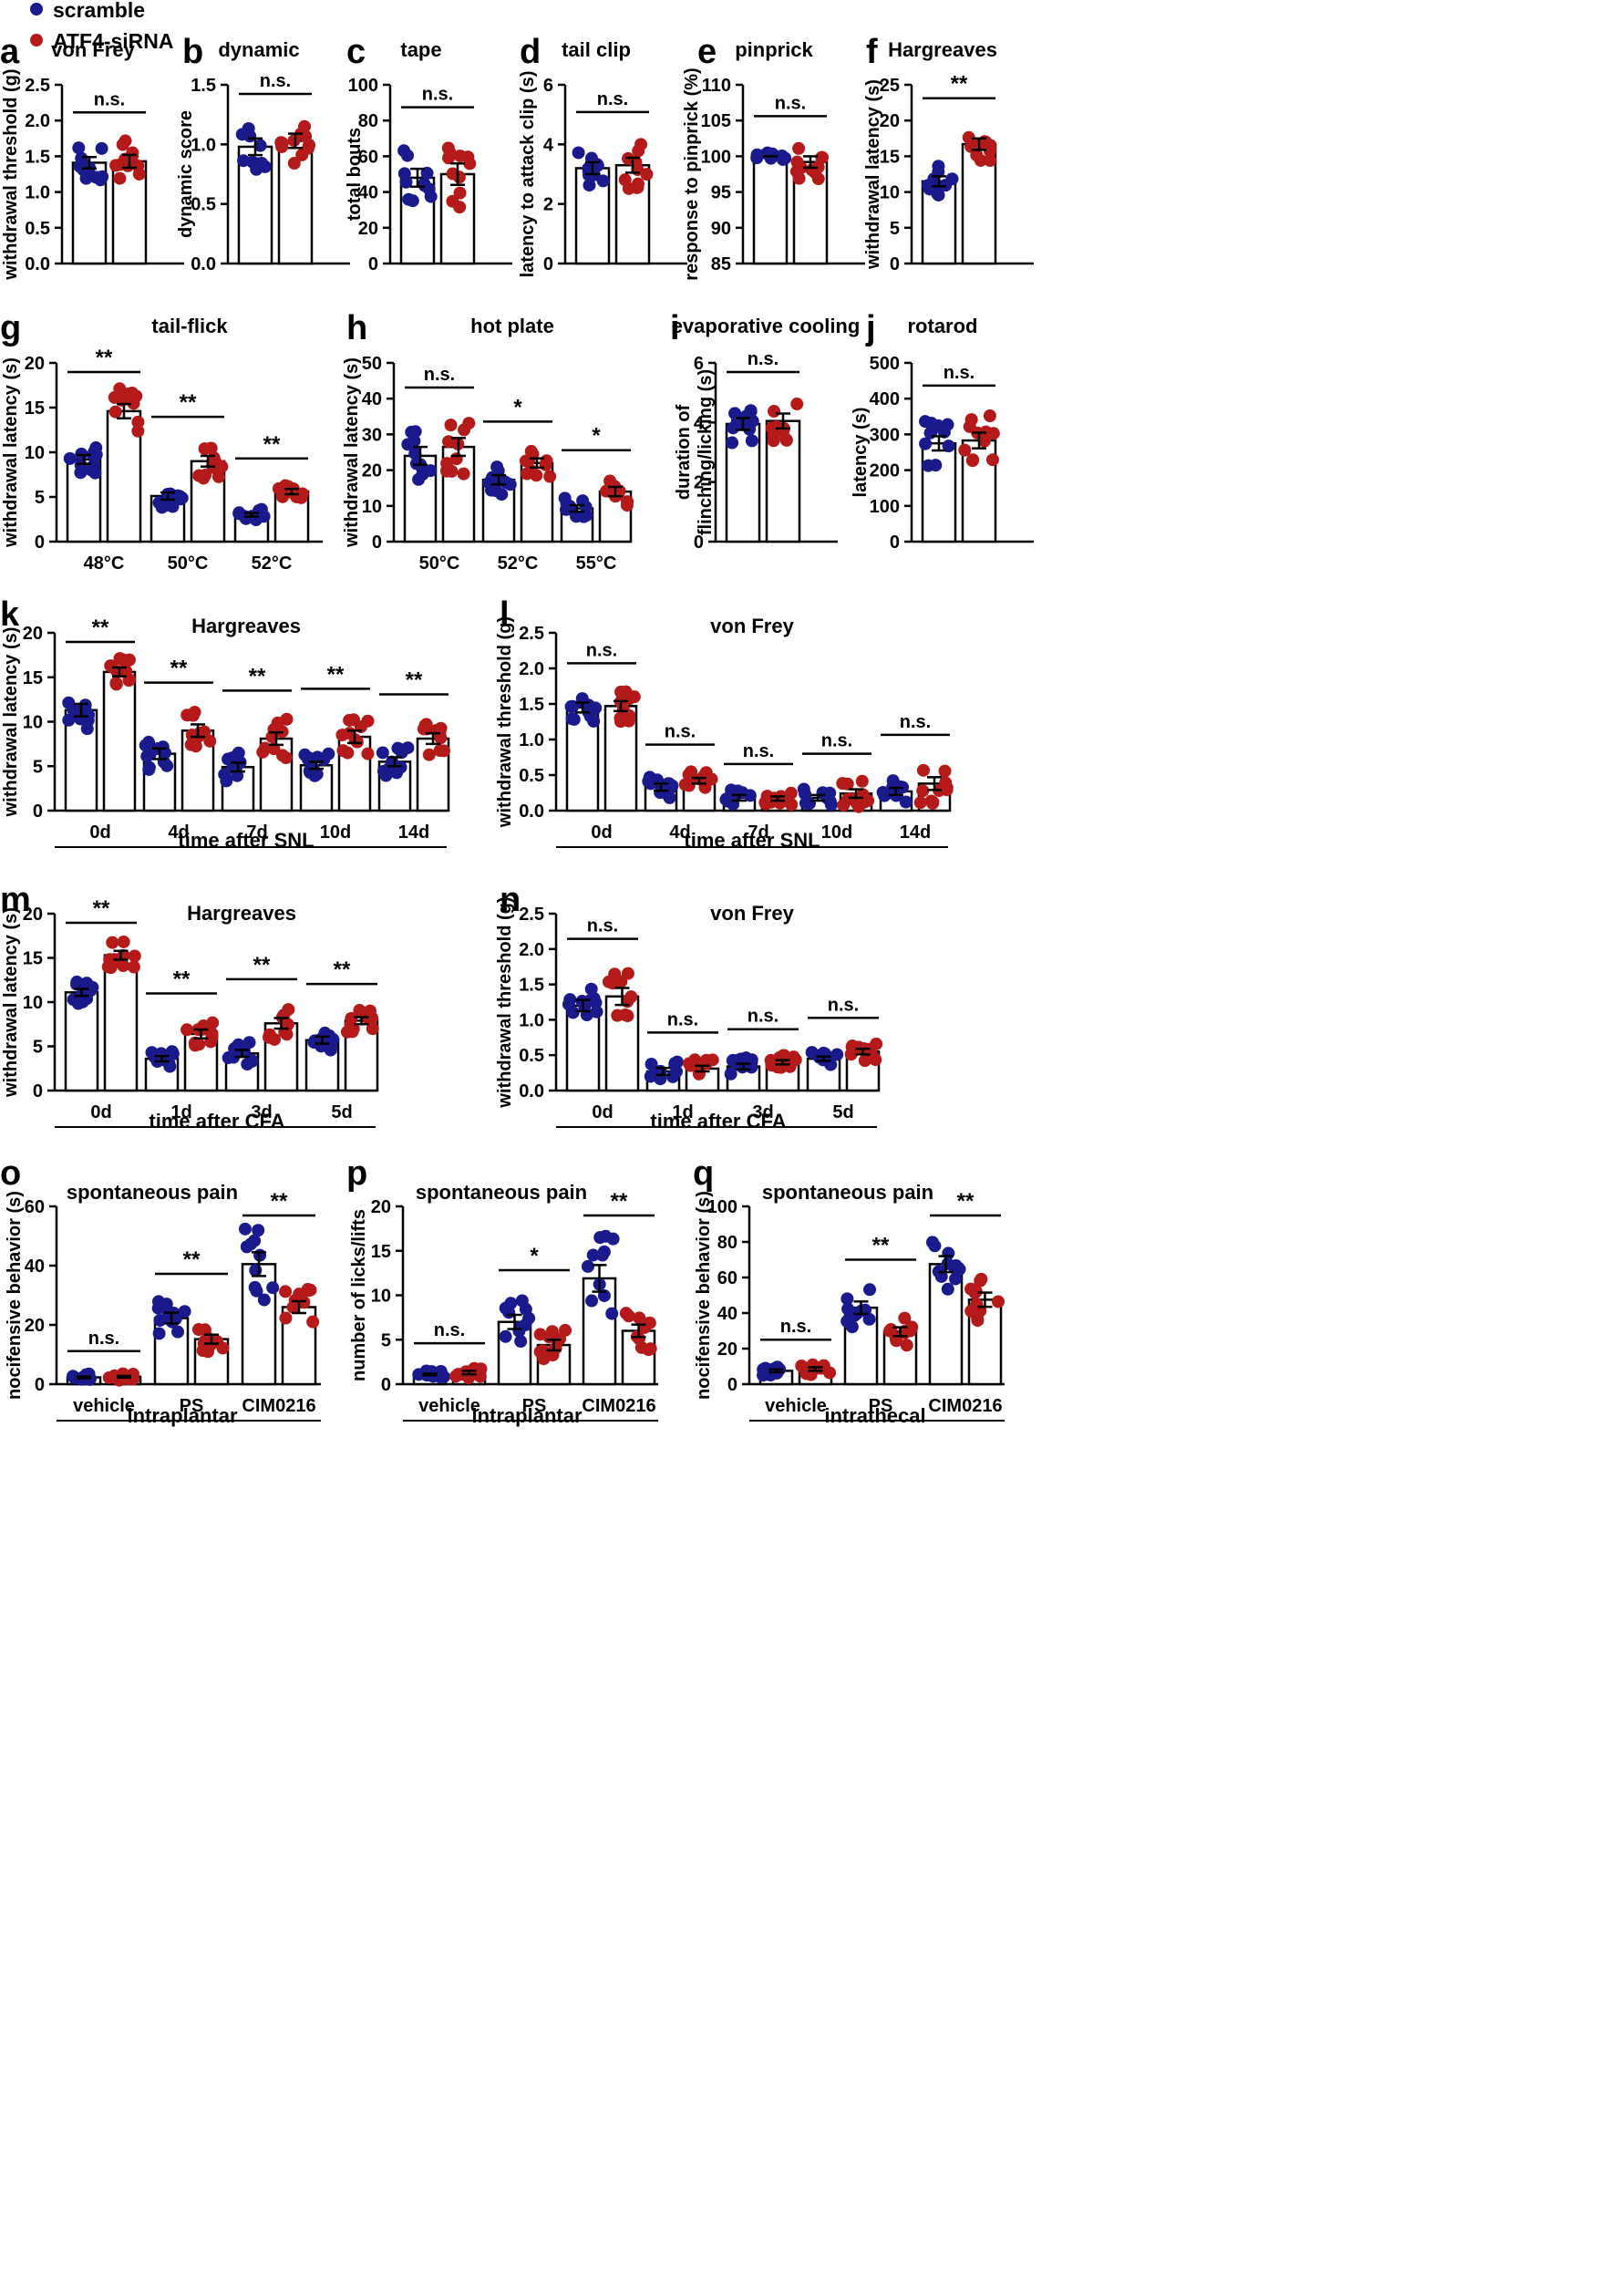  Describe the element at coordinates (758, 832) in the screenshot. I see `x-tick-label: 7d` at that location.